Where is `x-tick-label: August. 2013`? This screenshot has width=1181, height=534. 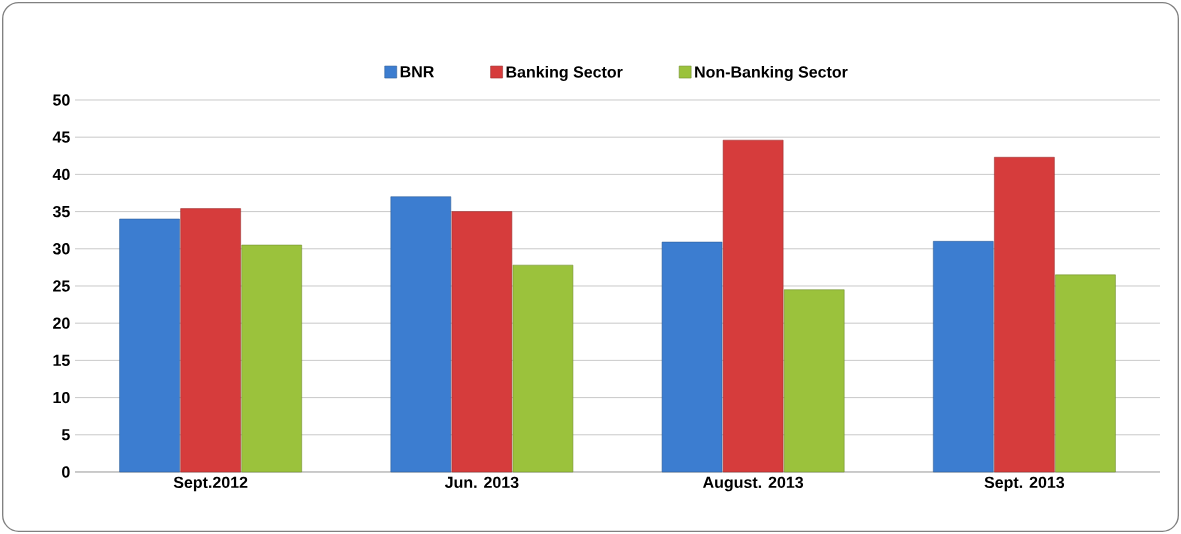
x-tick-label: August. 2013 is located at coordinates (753, 484).